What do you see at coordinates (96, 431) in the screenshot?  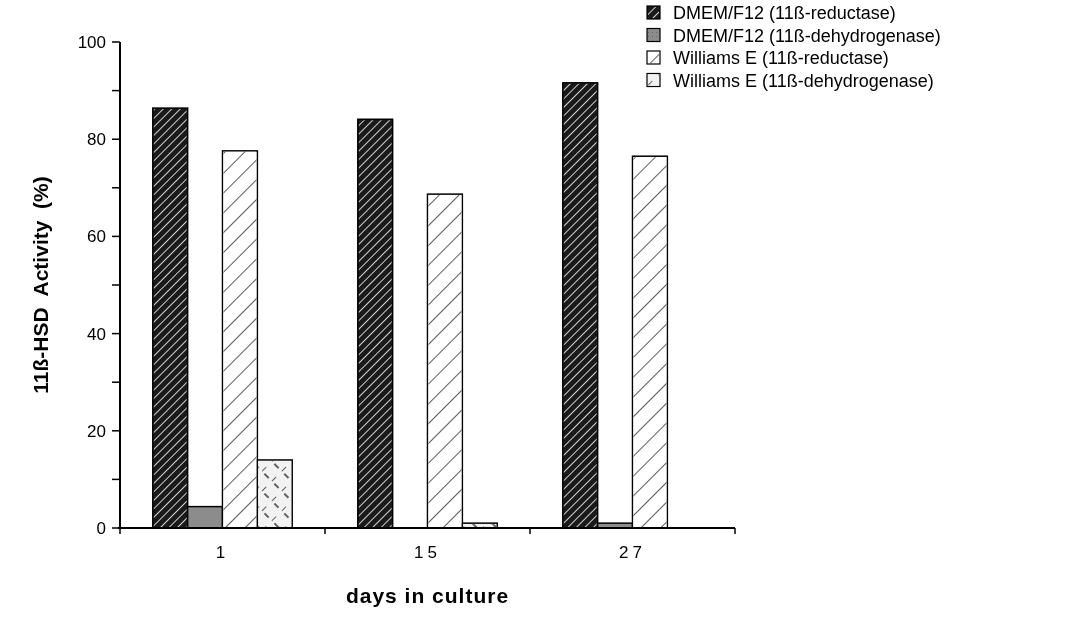 I see `y-tick-label: 20` at bounding box center [96, 431].